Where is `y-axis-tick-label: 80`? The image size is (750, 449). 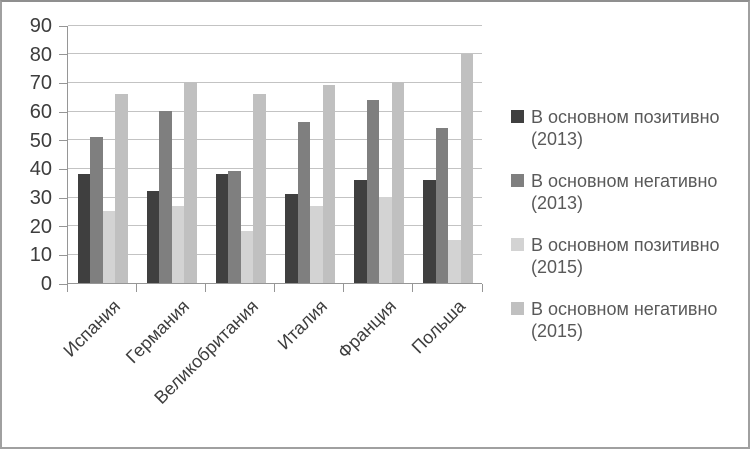 y-axis-tick-label: 80 is located at coordinates (40, 54).